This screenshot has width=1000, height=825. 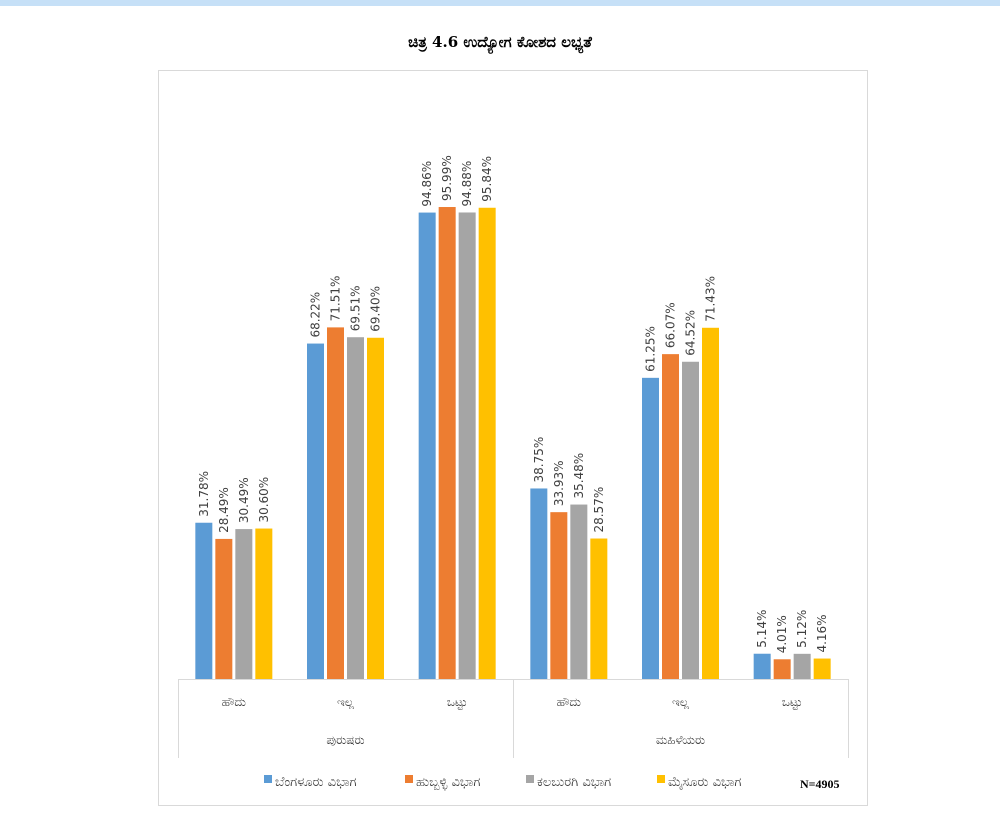 I want to click on data-label: 38.75%, so click(x=539, y=460).